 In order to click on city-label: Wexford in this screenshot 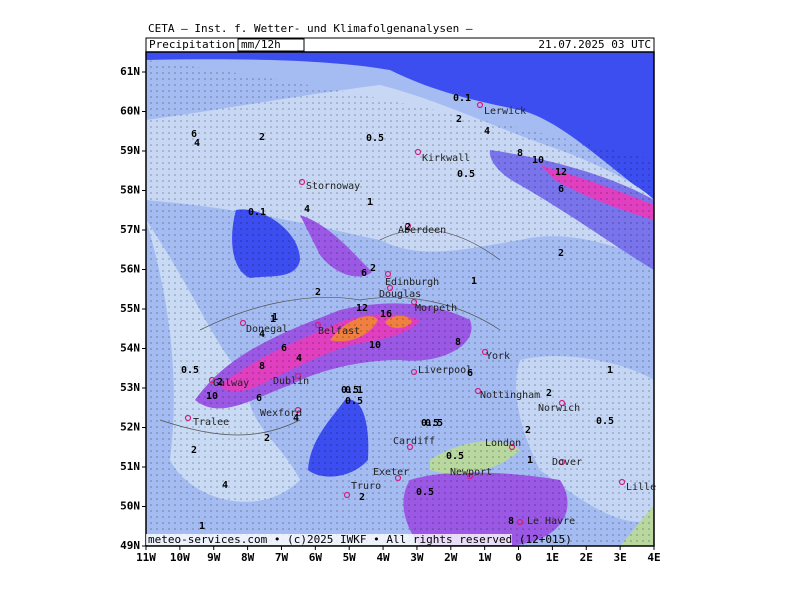, I will do `click(281, 413)`.